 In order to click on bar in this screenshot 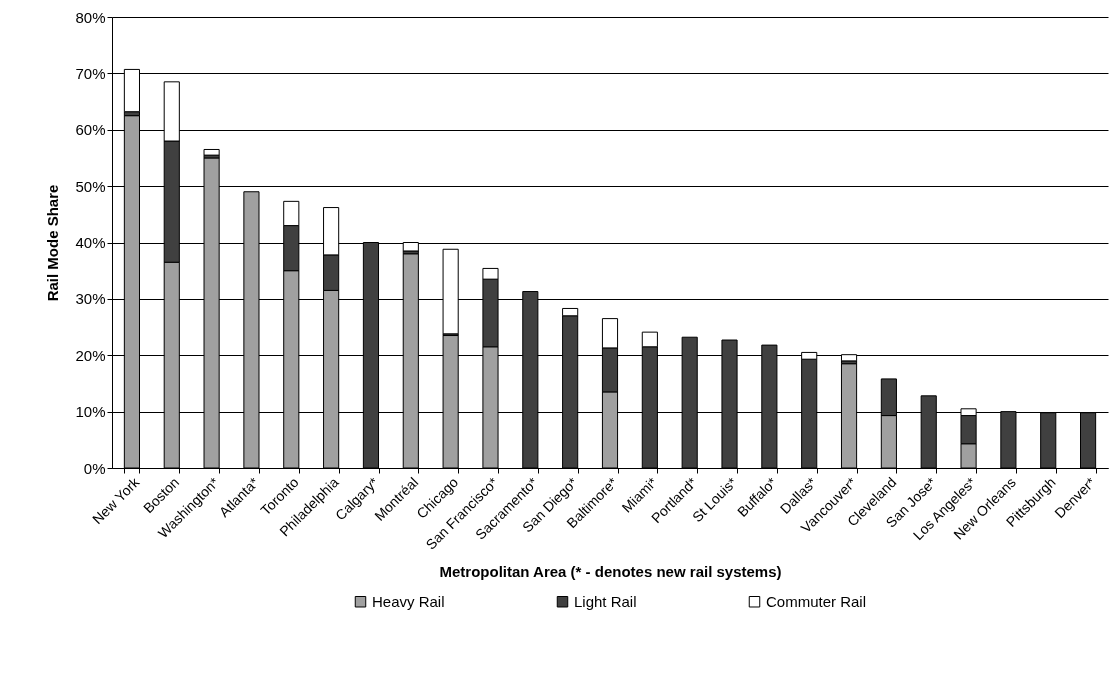, I will do `click(211, 152)`.